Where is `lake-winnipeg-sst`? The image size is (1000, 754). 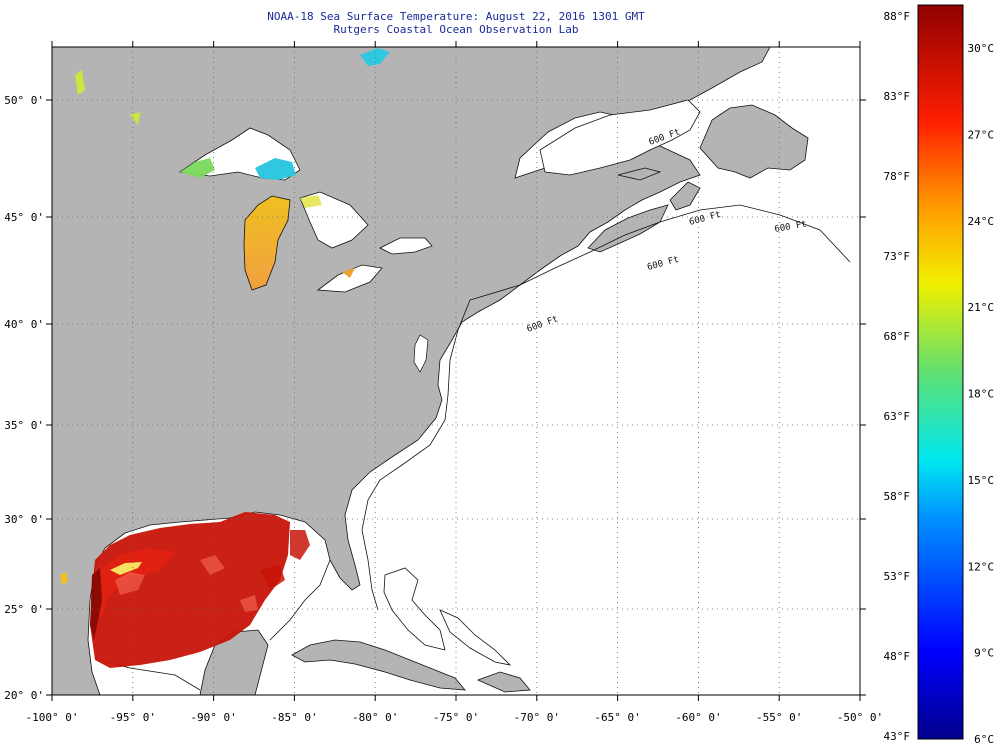 lake-winnipeg-sst is located at coordinates (80, 82).